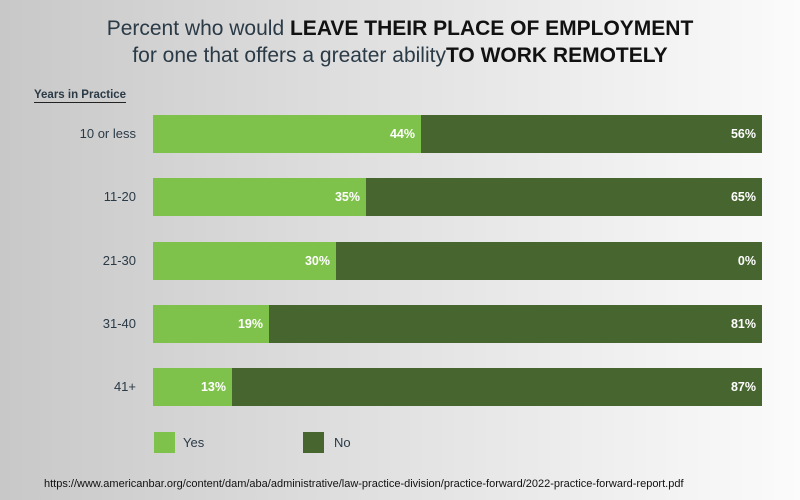 This screenshot has height=500, width=800. Describe the element at coordinates (347, 197) in the screenshot. I see `data-label: 35%` at that location.